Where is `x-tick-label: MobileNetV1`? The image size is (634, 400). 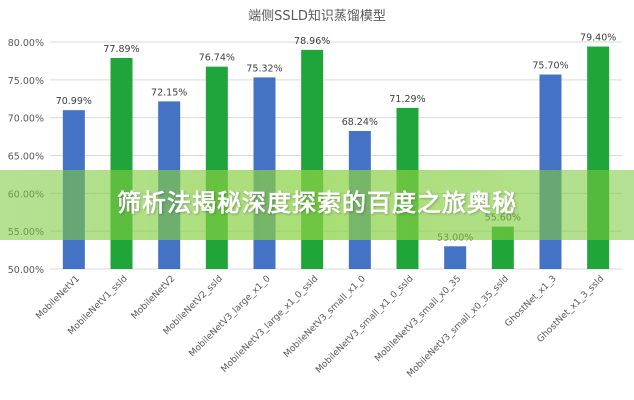
x-tick-label: MobileNetV1 is located at coordinates (58, 298).